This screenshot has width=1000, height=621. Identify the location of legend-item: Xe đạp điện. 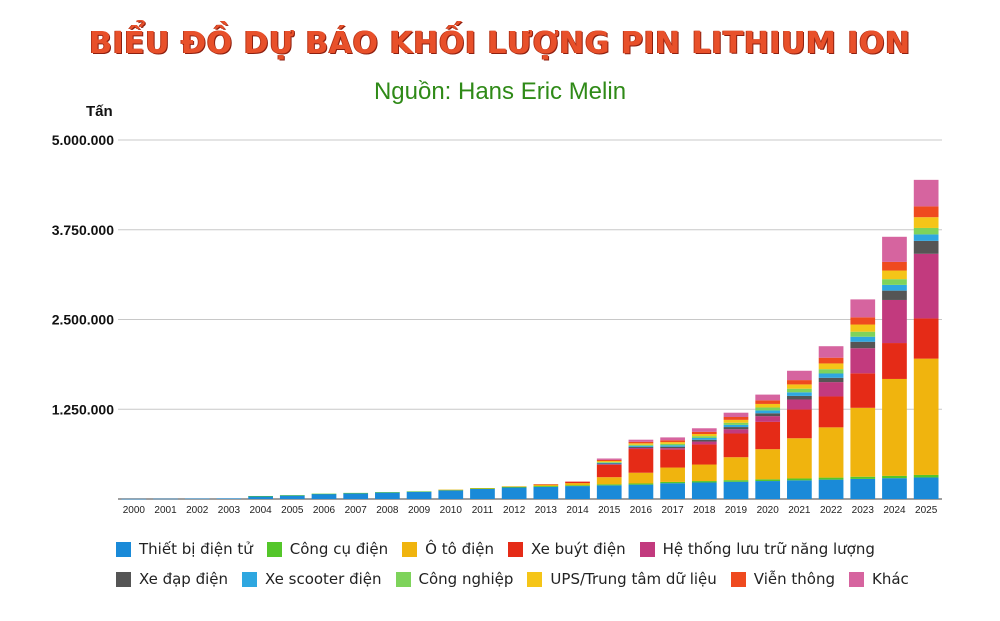
(172, 579).